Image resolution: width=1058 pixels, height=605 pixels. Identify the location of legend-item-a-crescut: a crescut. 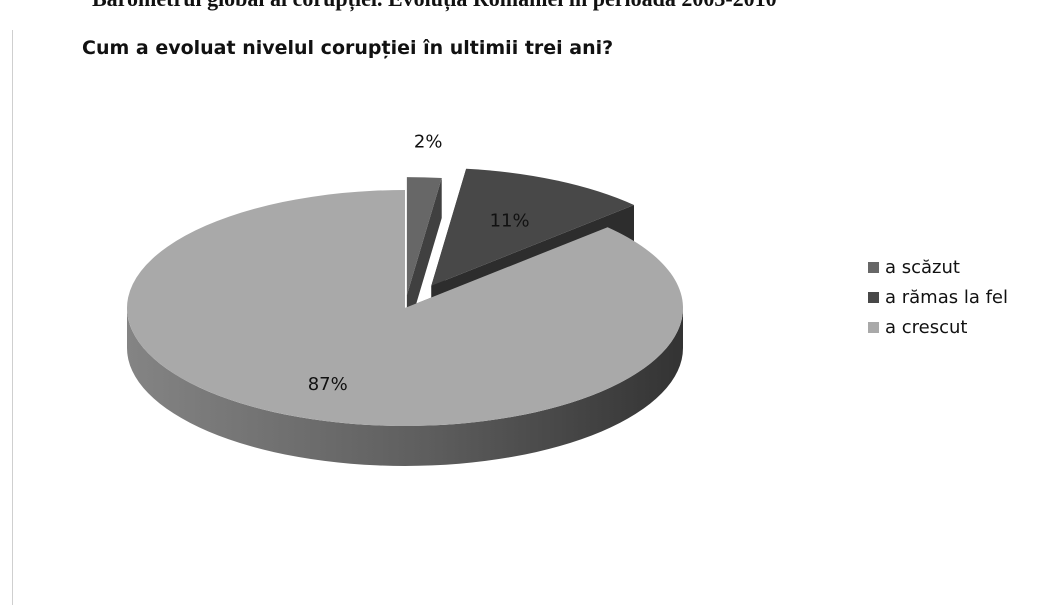
(938, 327).